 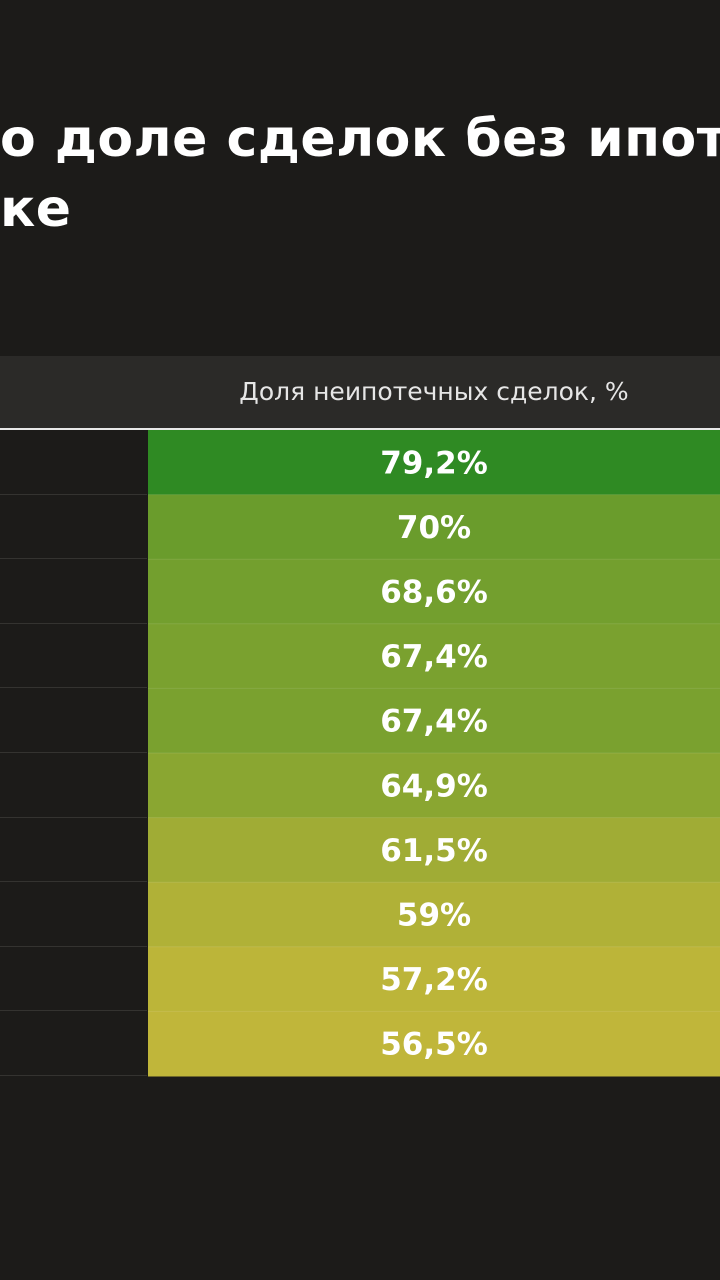 I want to click on row-label-column, so click(x=73, y=753).